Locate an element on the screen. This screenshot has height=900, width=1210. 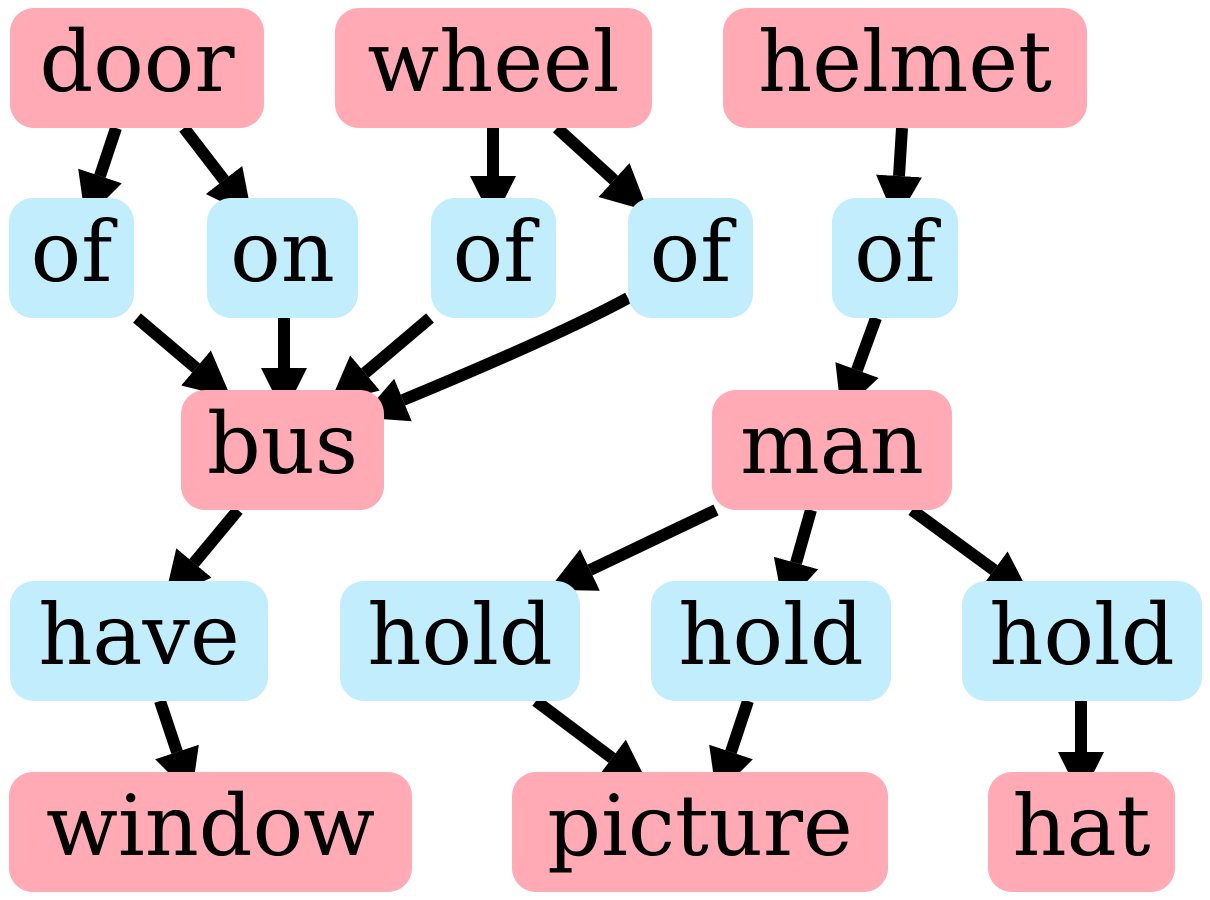
node-of-helmet-man: of is located at coordinates (895, 258).